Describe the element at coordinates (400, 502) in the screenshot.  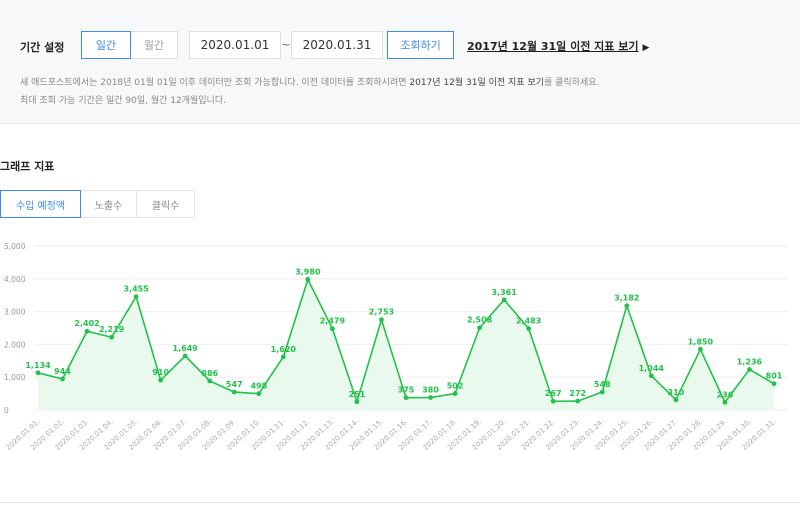
I see `bottom-divider` at that location.